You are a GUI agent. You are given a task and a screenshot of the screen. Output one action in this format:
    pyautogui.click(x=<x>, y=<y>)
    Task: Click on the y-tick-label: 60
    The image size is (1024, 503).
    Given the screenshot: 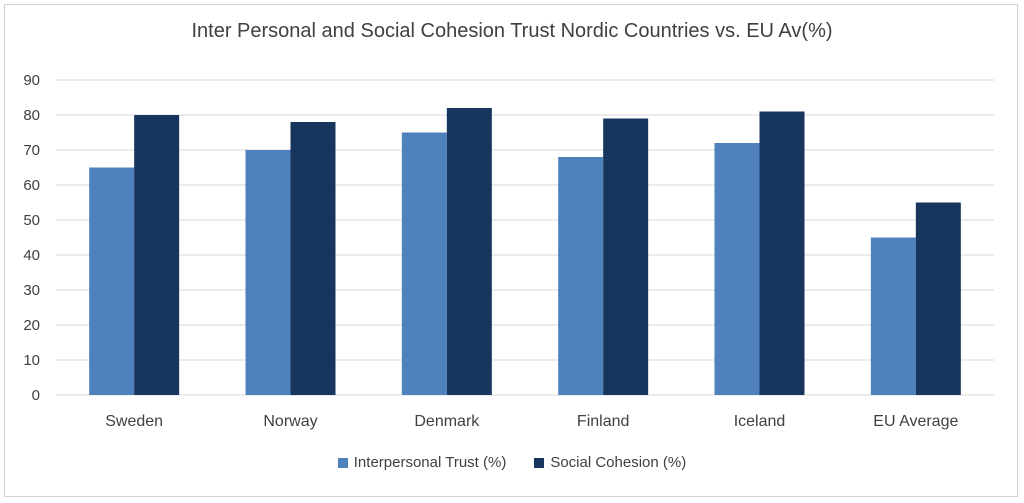 What is the action you would take?
    pyautogui.click(x=31, y=185)
    